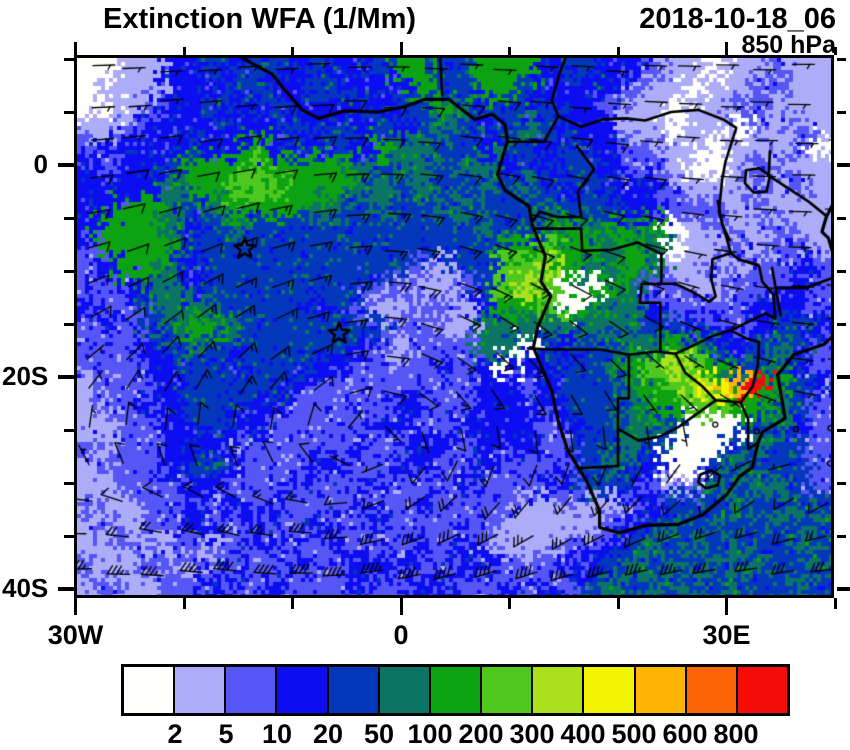  What do you see at coordinates (401, 635) in the screenshot?
I see `x-axis-label-0: 0` at bounding box center [401, 635].